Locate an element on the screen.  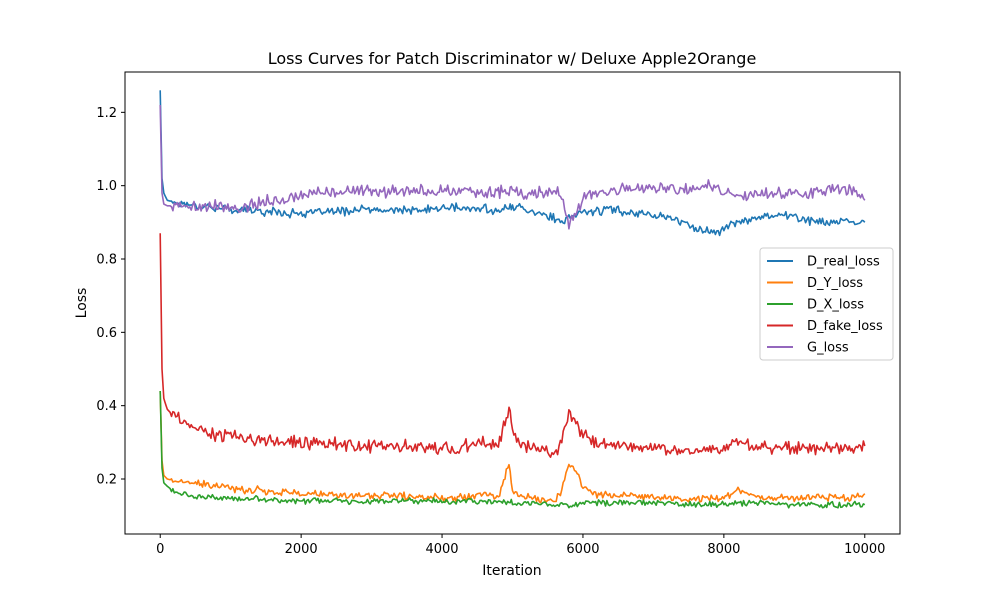
series-line-d-y-loss is located at coordinates (512, 447).